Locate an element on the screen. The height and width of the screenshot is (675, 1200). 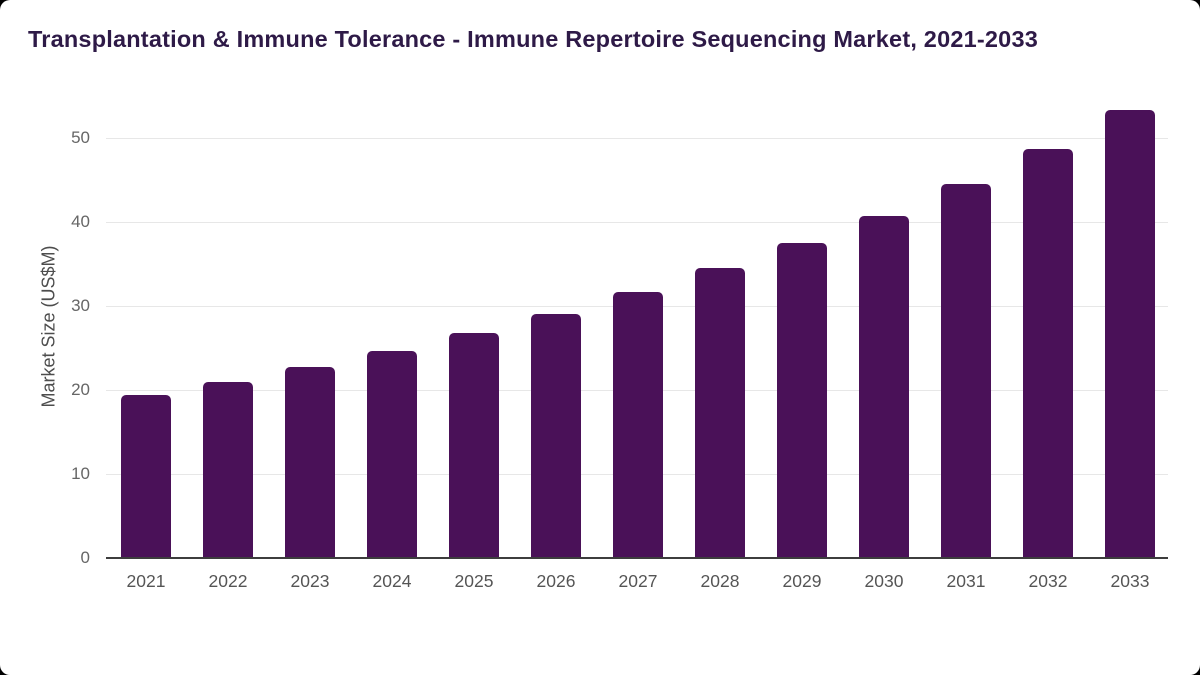
y-tick-label-50: 50 is located at coordinates (80, 137).